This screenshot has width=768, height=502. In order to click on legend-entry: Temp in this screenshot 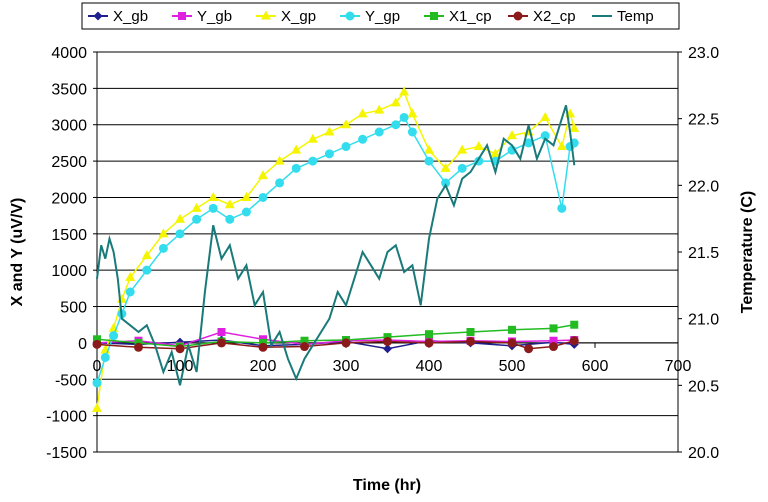, I will do `click(623, 16)`.